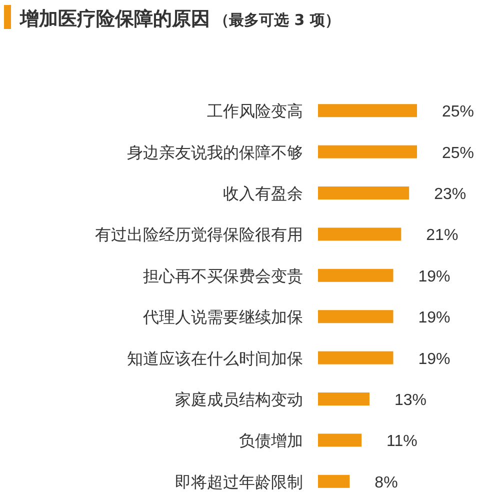 The width and height of the screenshot is (504, 500). I want to click on data-label: 11%, so click(402, 441).